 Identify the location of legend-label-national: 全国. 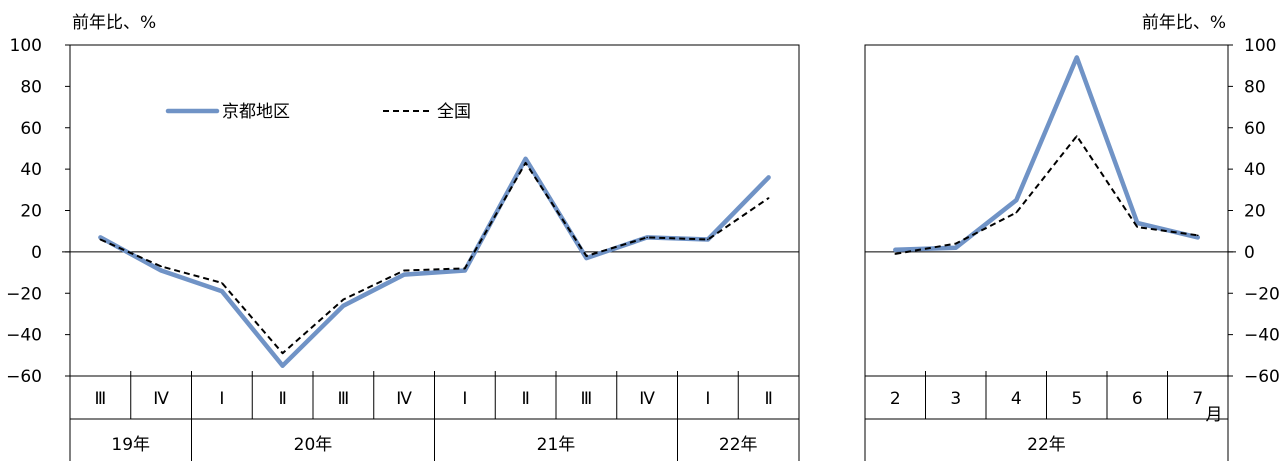
(454, 112).